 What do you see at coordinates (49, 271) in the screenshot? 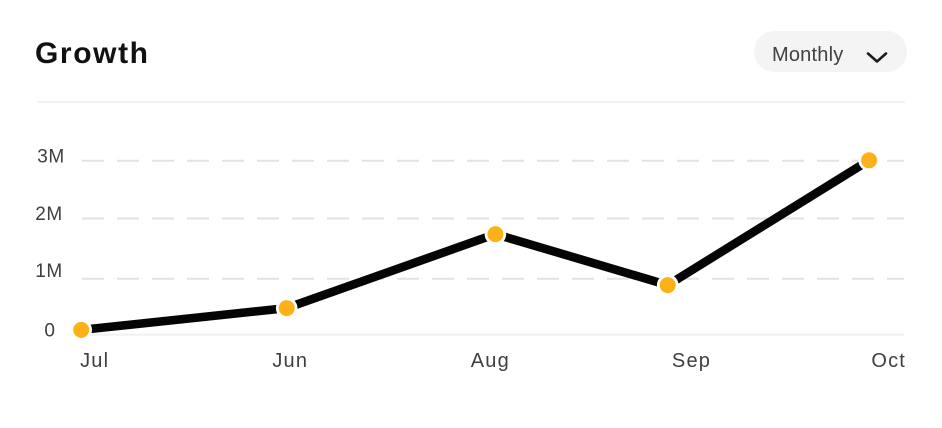
I see `svg-text: 1M` at bounding box center [49, 271].